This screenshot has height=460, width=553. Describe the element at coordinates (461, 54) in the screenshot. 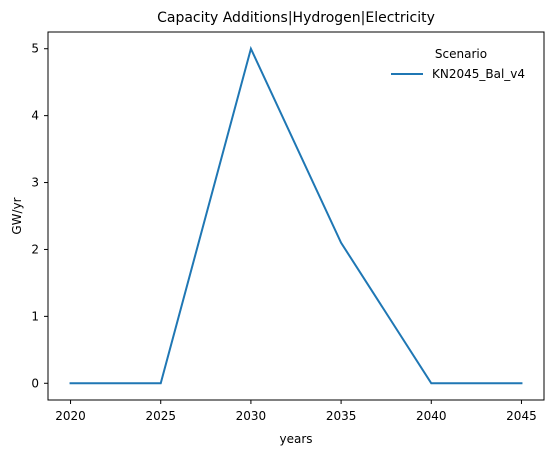

I see `legend-title: Scenario` at that location.